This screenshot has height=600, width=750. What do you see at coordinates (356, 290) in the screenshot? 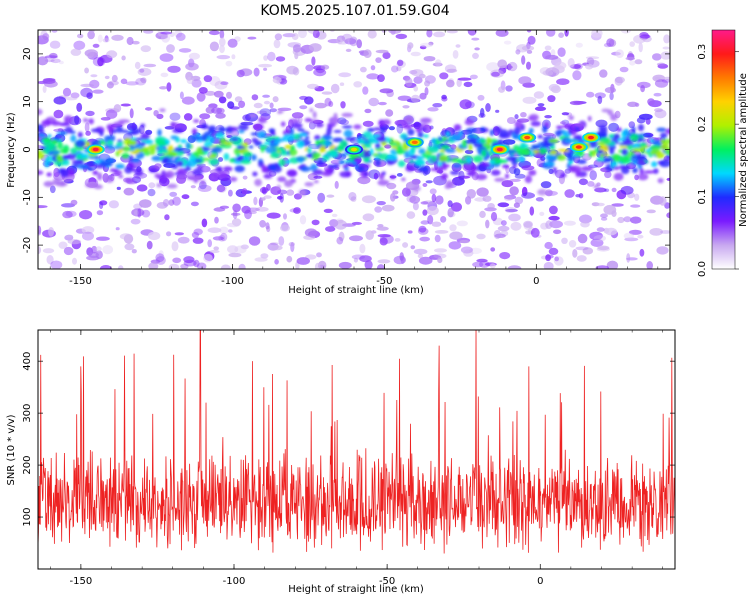
I see `spectrogram-x-axis-label: Height of straight line (km)` at bounding box center [356, 290].